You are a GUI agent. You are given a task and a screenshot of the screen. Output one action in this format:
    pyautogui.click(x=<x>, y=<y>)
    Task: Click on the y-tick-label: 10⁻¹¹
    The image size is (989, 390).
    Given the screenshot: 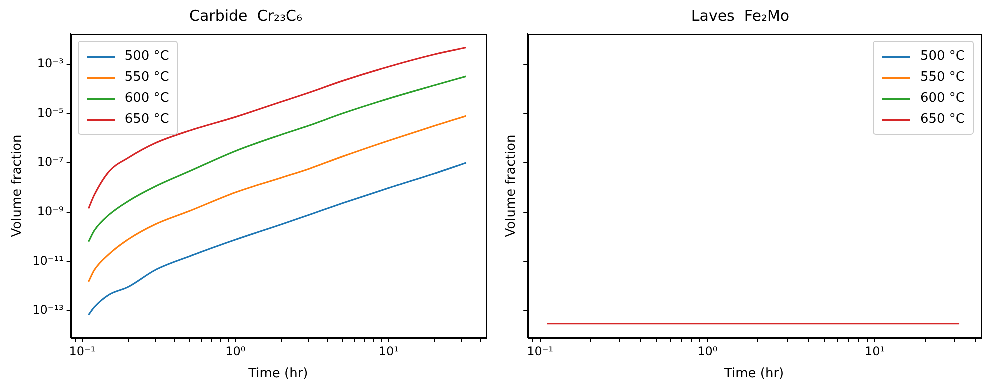 What is the action you would take?
    pyautogui.click(x=48, y=261)
    